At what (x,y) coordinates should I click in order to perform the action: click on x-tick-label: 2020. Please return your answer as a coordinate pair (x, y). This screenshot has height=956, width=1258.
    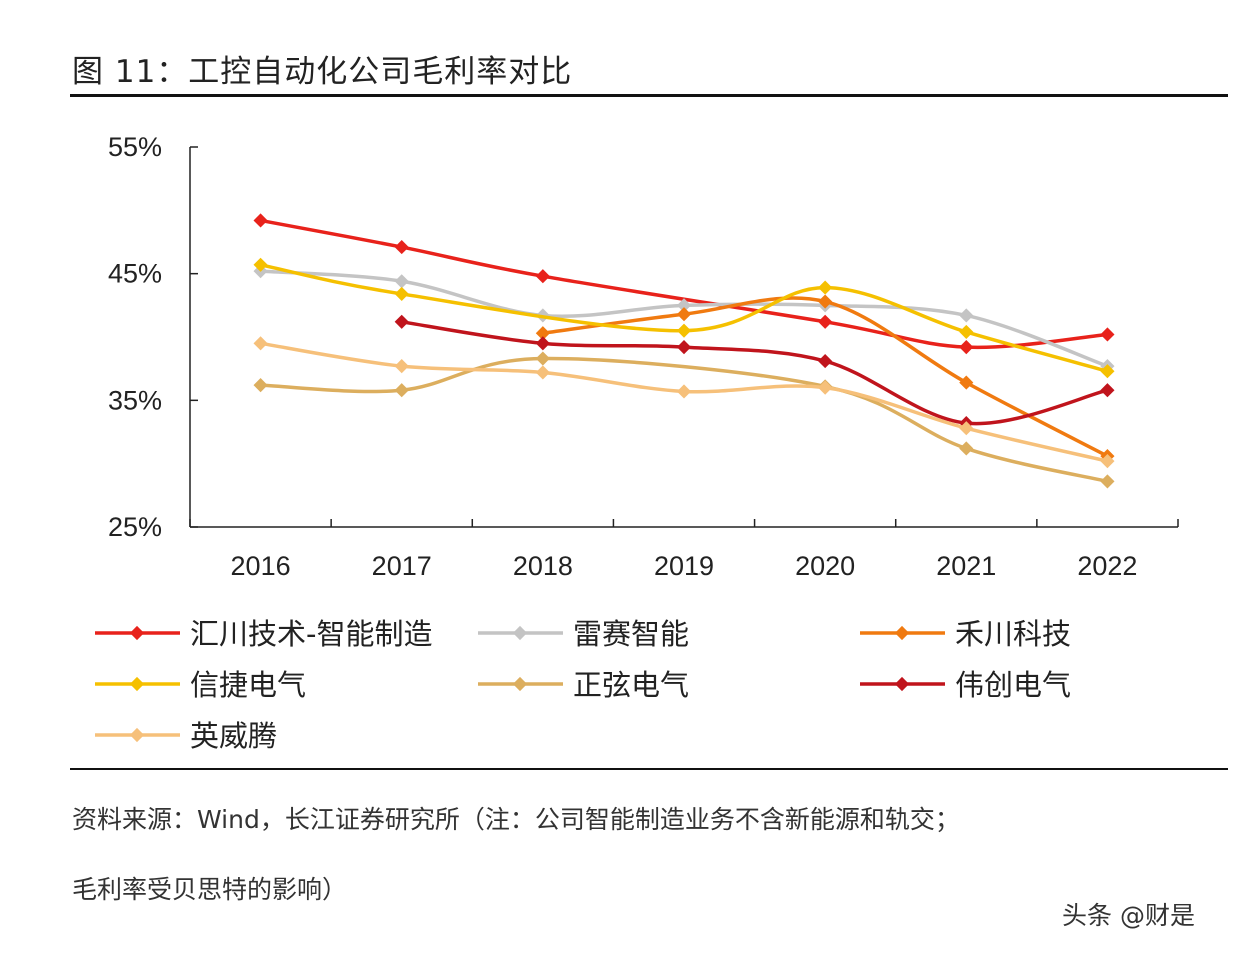
    Looking at the image, I should click on (825, 566).